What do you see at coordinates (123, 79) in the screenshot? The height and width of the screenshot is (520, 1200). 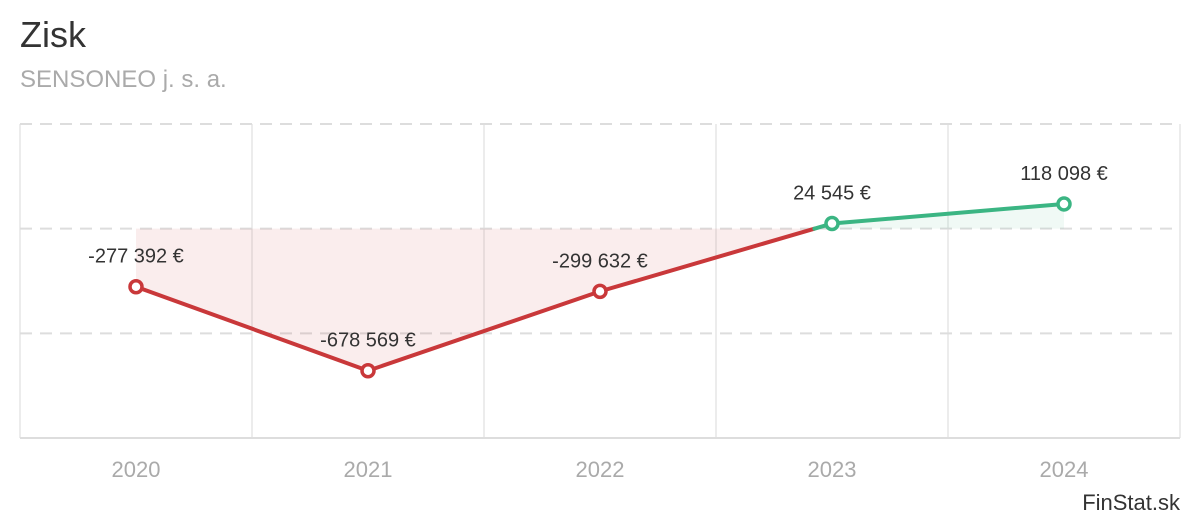 I see `chart-subtitle: SENSONEO j. s. a.` at bounding box center [123, 79].